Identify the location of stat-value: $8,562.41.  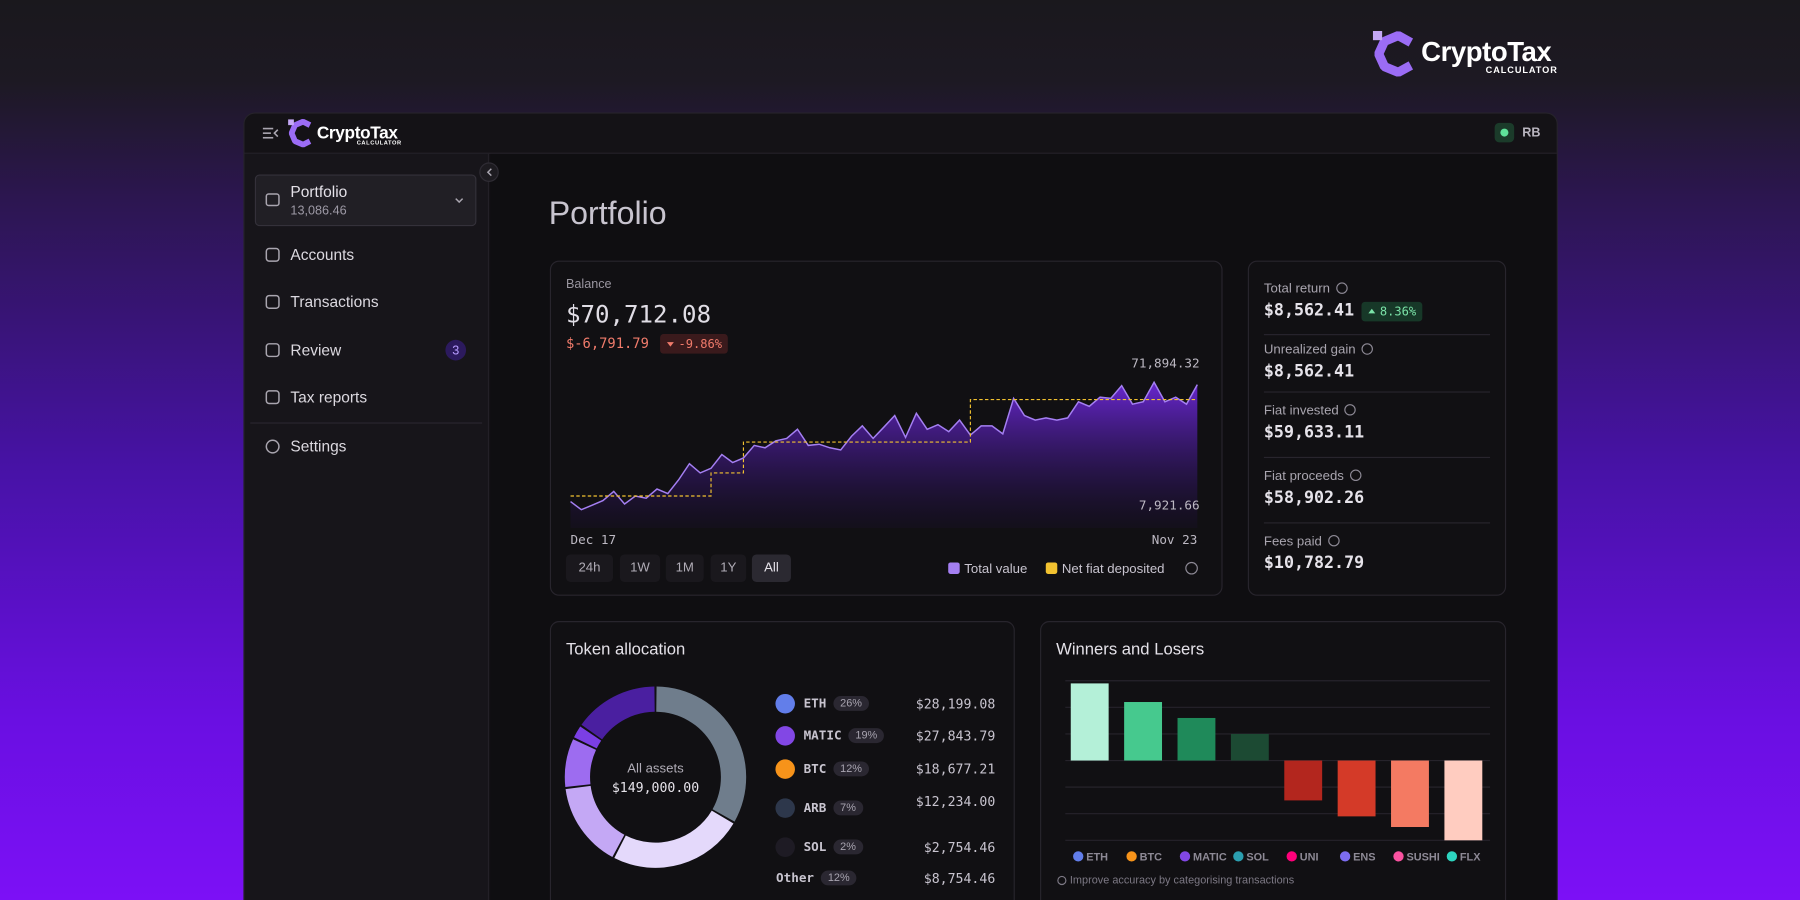
(1309, 372).